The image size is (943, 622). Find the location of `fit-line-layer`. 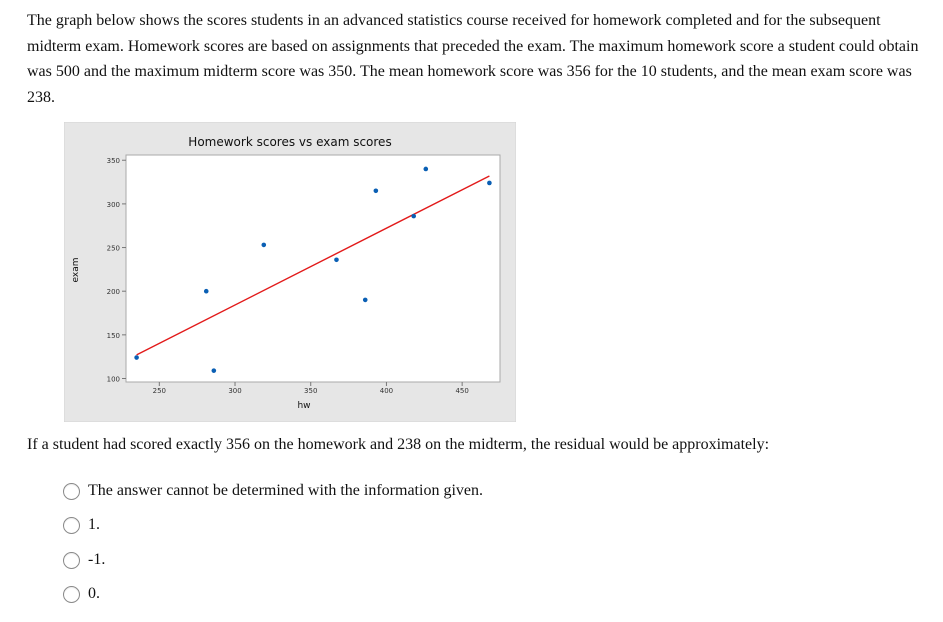

fit-line-layer is located at coordinates (313, 265).